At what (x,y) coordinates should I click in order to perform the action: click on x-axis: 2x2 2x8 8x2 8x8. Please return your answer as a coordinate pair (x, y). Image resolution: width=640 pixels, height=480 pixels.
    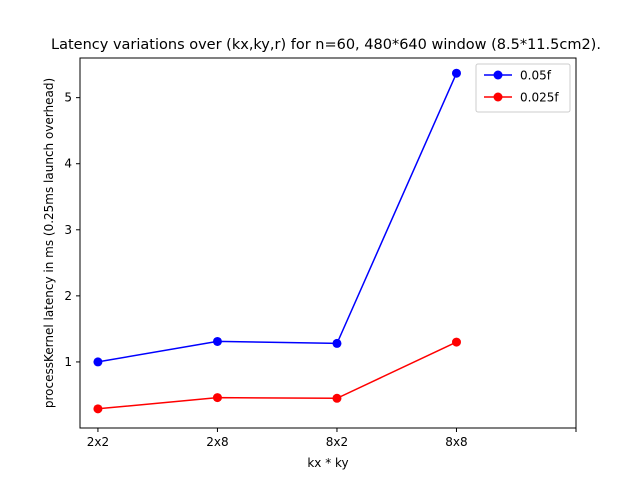
    Looking at the image, I should click on (332, 438).